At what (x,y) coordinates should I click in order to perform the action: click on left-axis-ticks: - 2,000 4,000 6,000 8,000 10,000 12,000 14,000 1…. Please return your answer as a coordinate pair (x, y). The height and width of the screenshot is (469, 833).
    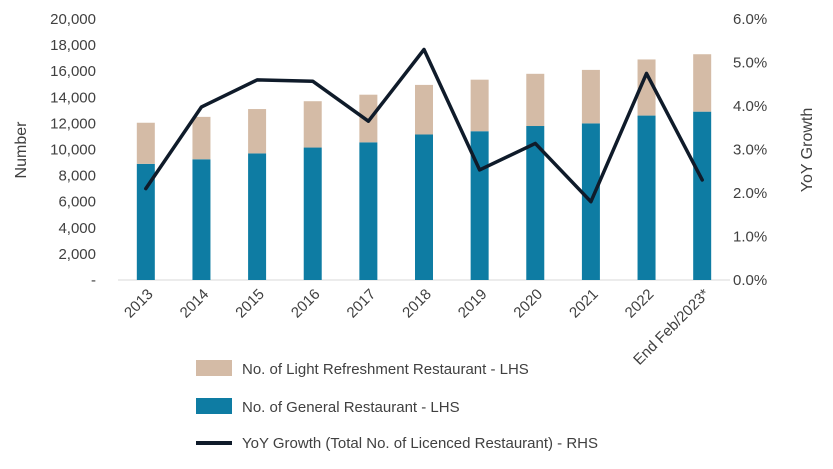
    Looking at the image, I should click on (73, 150).